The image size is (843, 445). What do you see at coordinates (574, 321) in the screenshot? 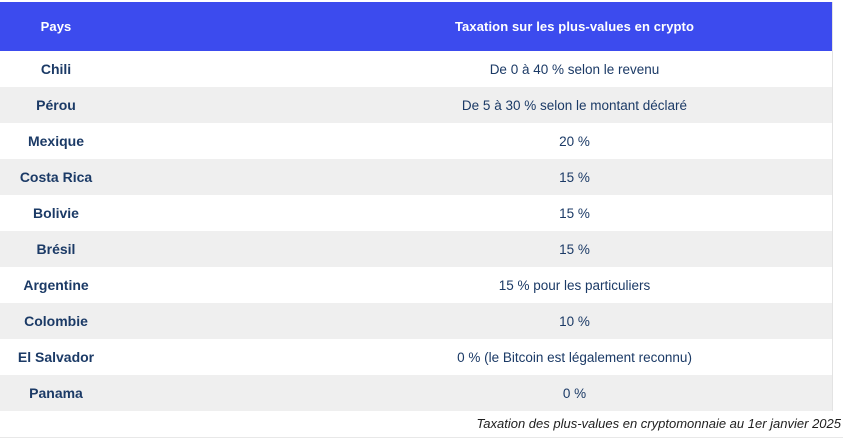
I see `tax-cell: 10 %` at bounding box center [574, 321].